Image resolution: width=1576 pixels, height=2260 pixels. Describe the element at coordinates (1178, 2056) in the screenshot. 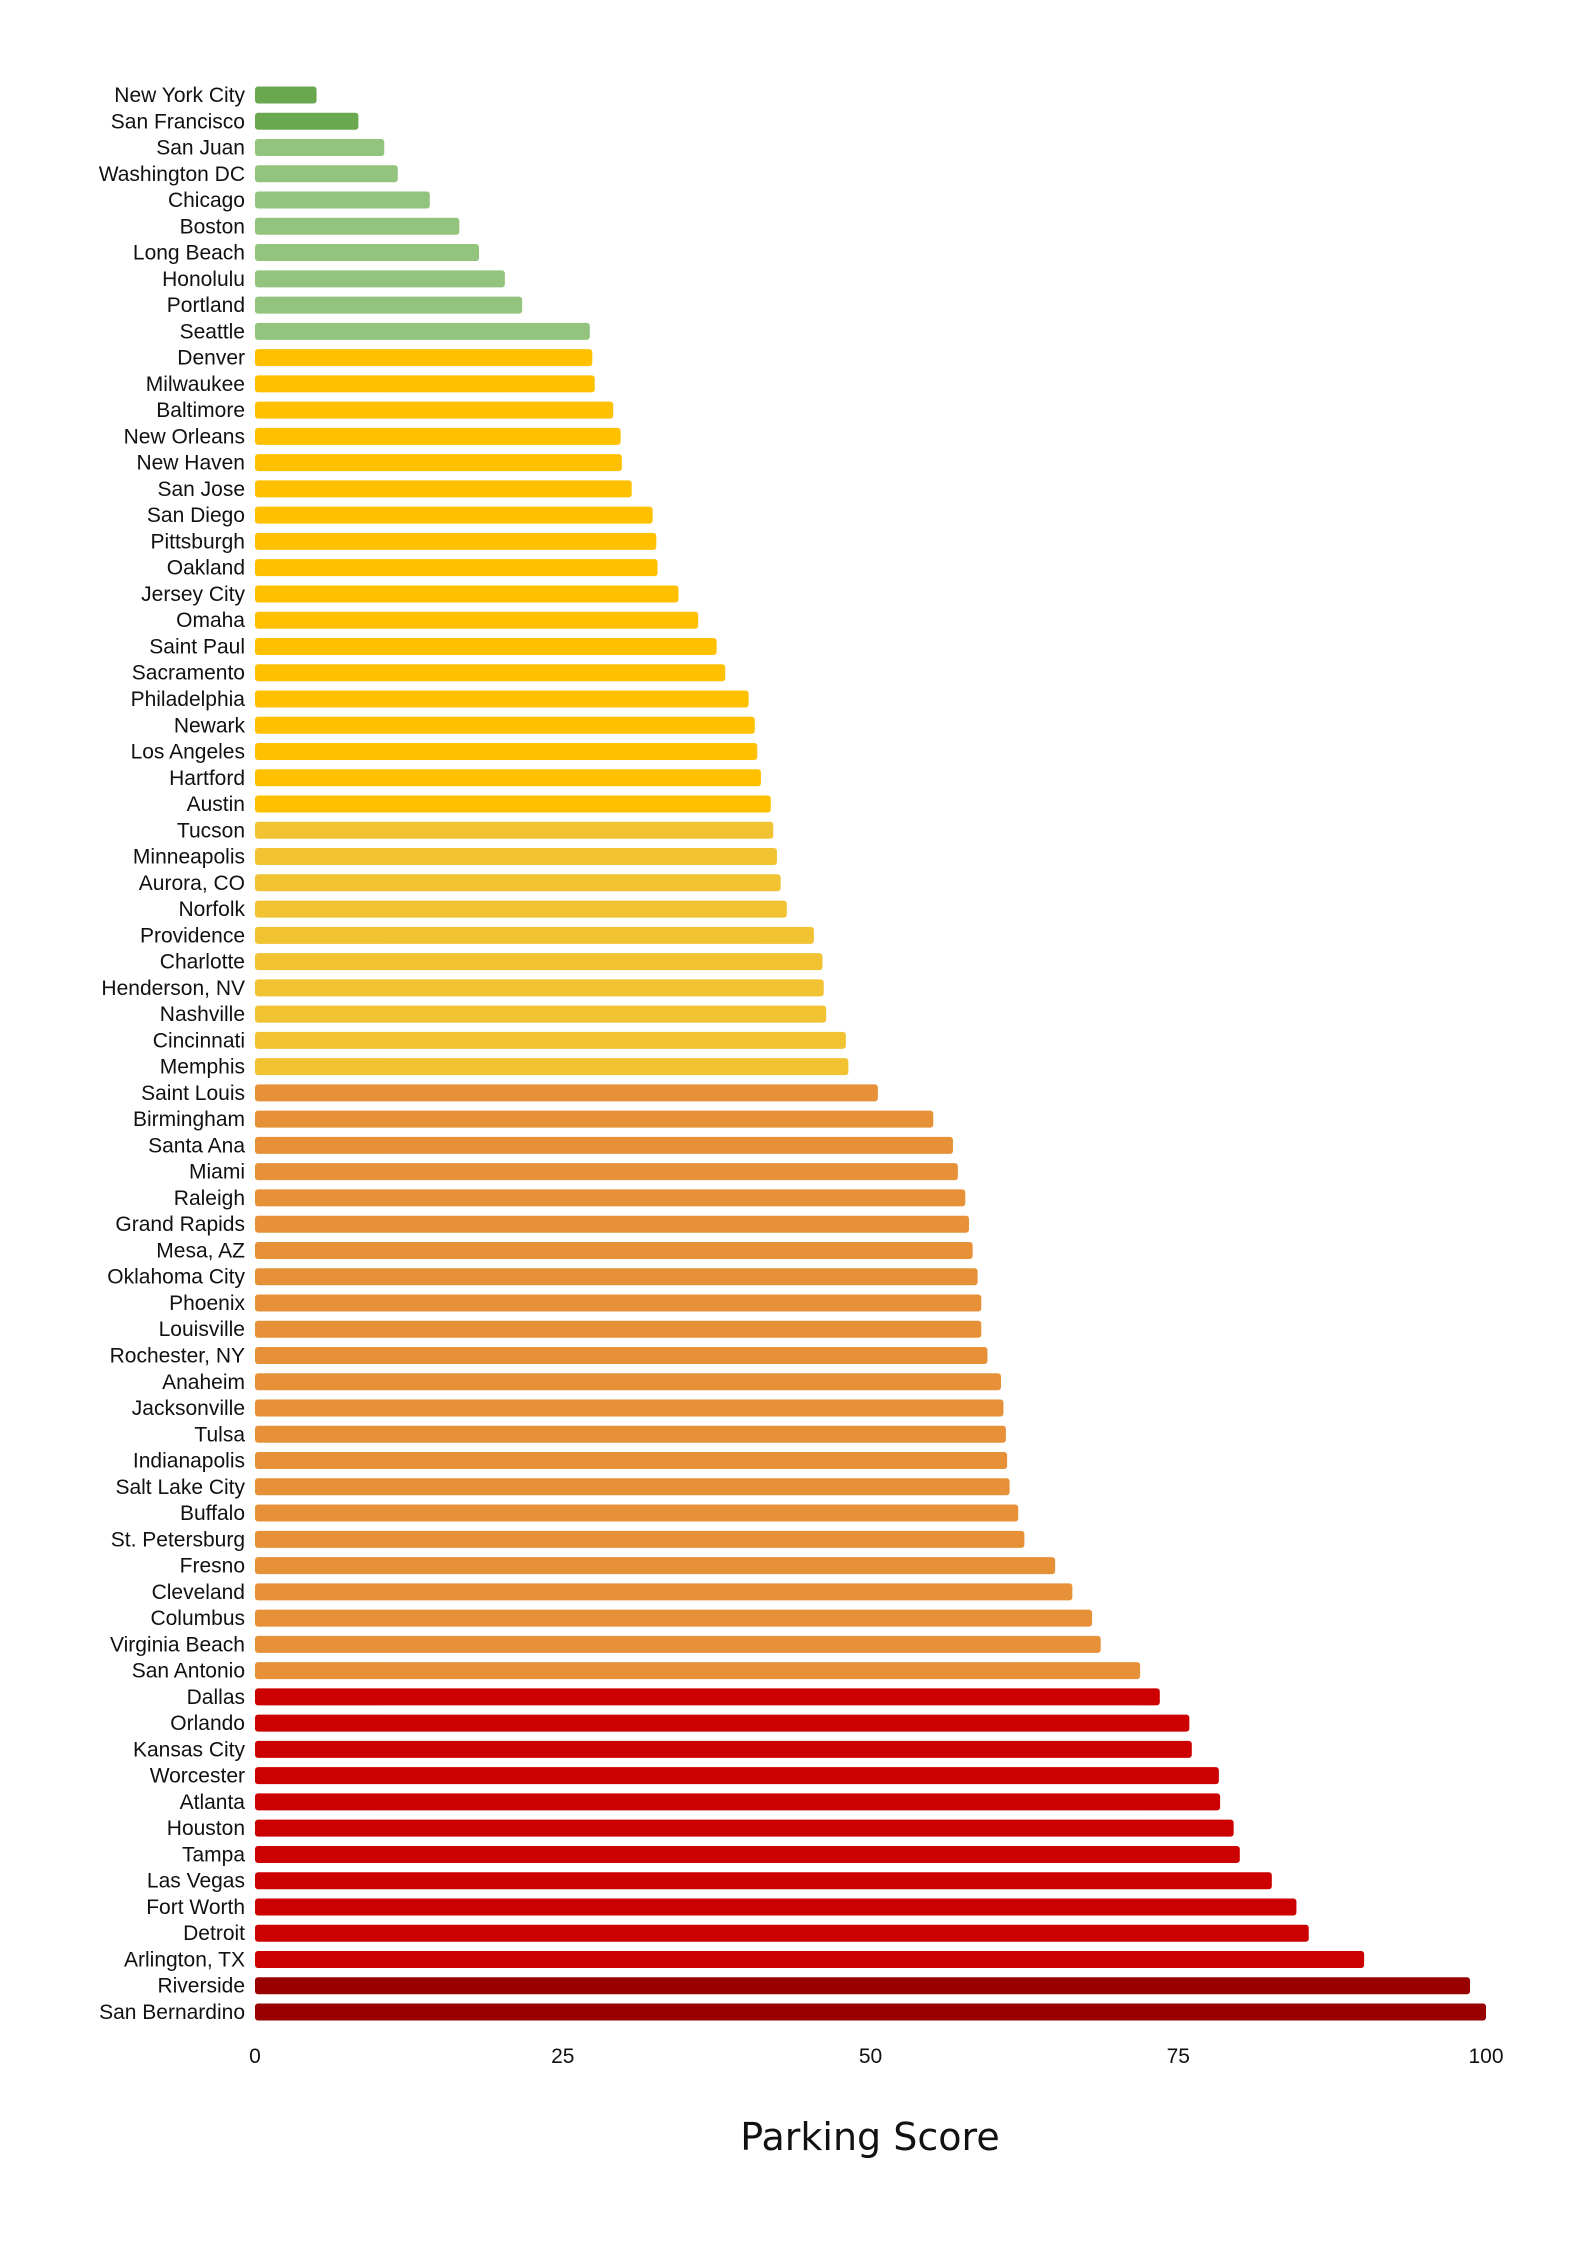

I see `x-tick-label-75: 75` at that location.